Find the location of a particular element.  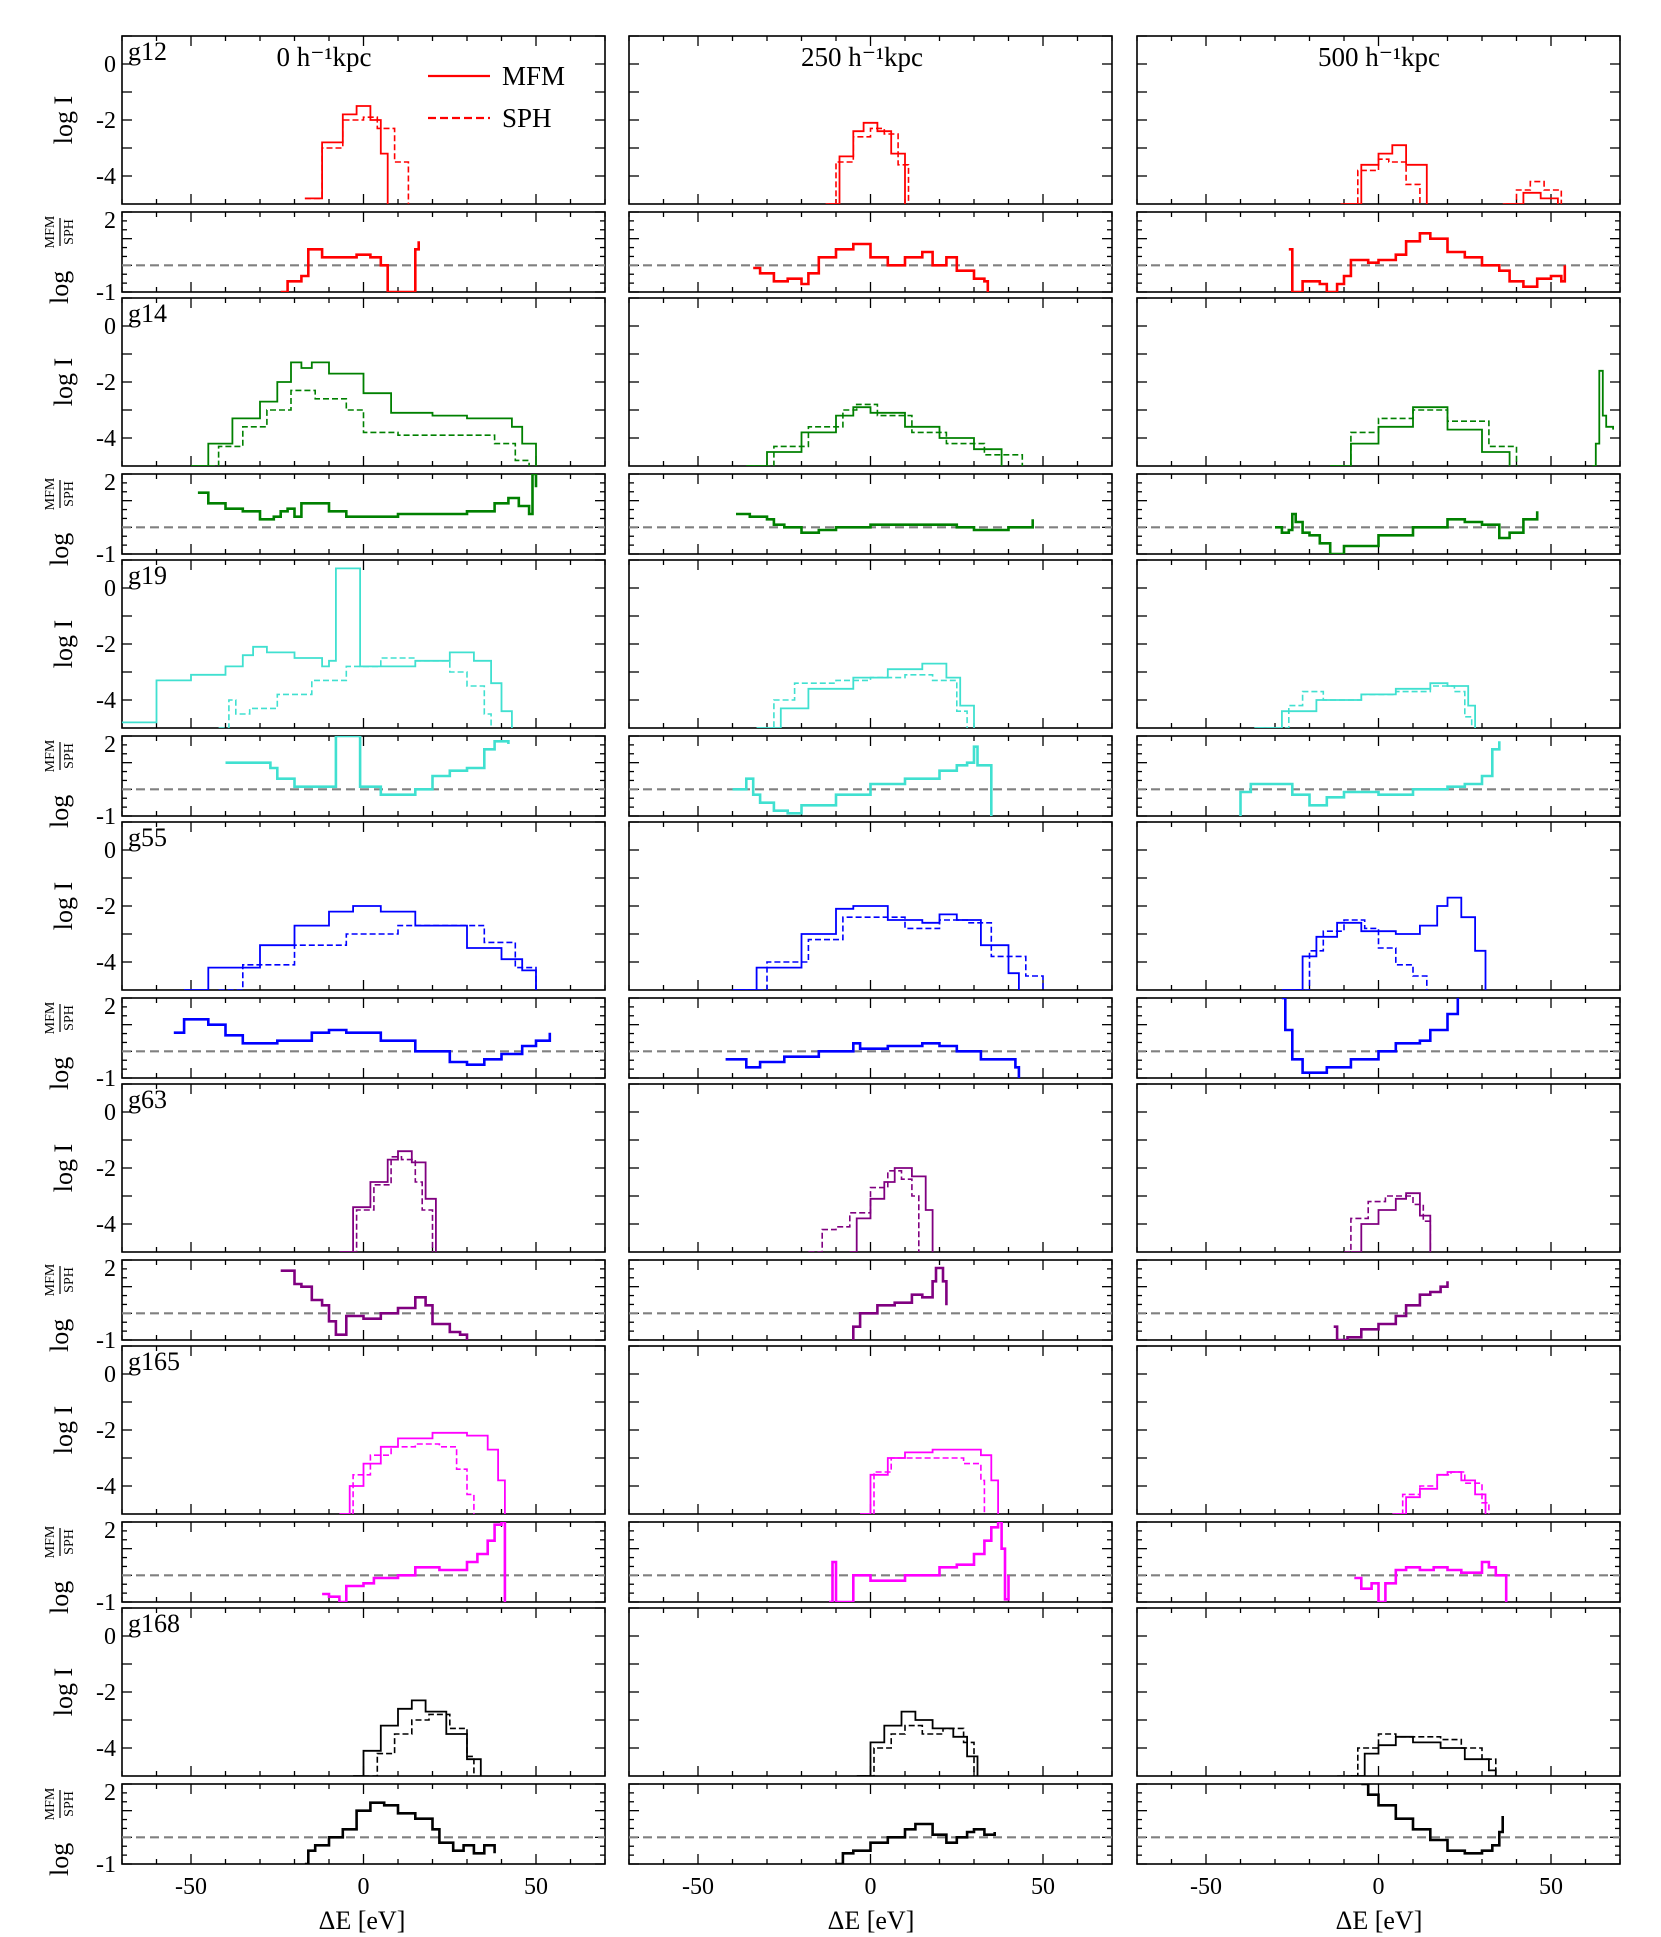

row-g14: 0 -2 -4 2 -1 g14 log I log MFM SPH is located at coordinates (832, 432).